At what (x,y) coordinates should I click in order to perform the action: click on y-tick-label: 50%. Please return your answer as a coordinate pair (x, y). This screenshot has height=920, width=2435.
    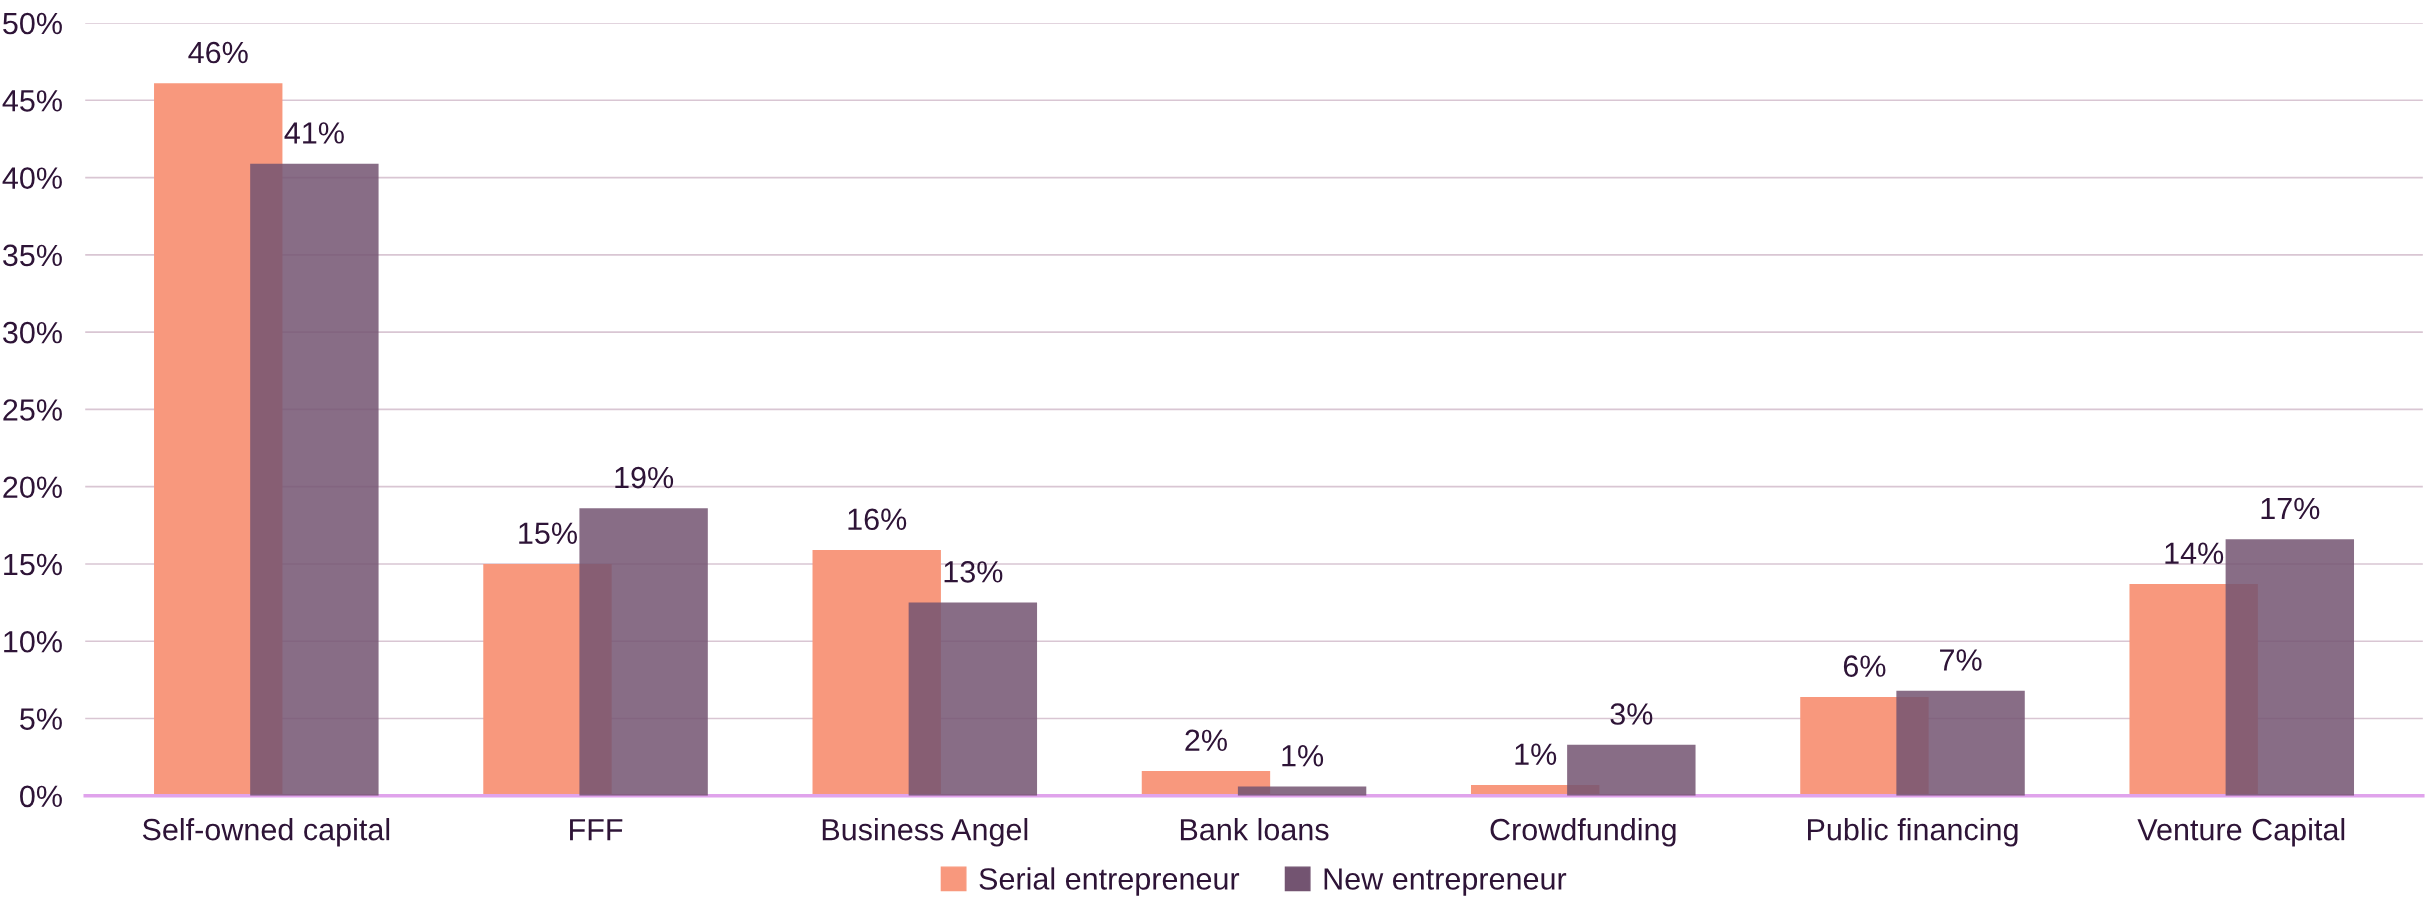
    Looking at the image, I should click on (32, 23).